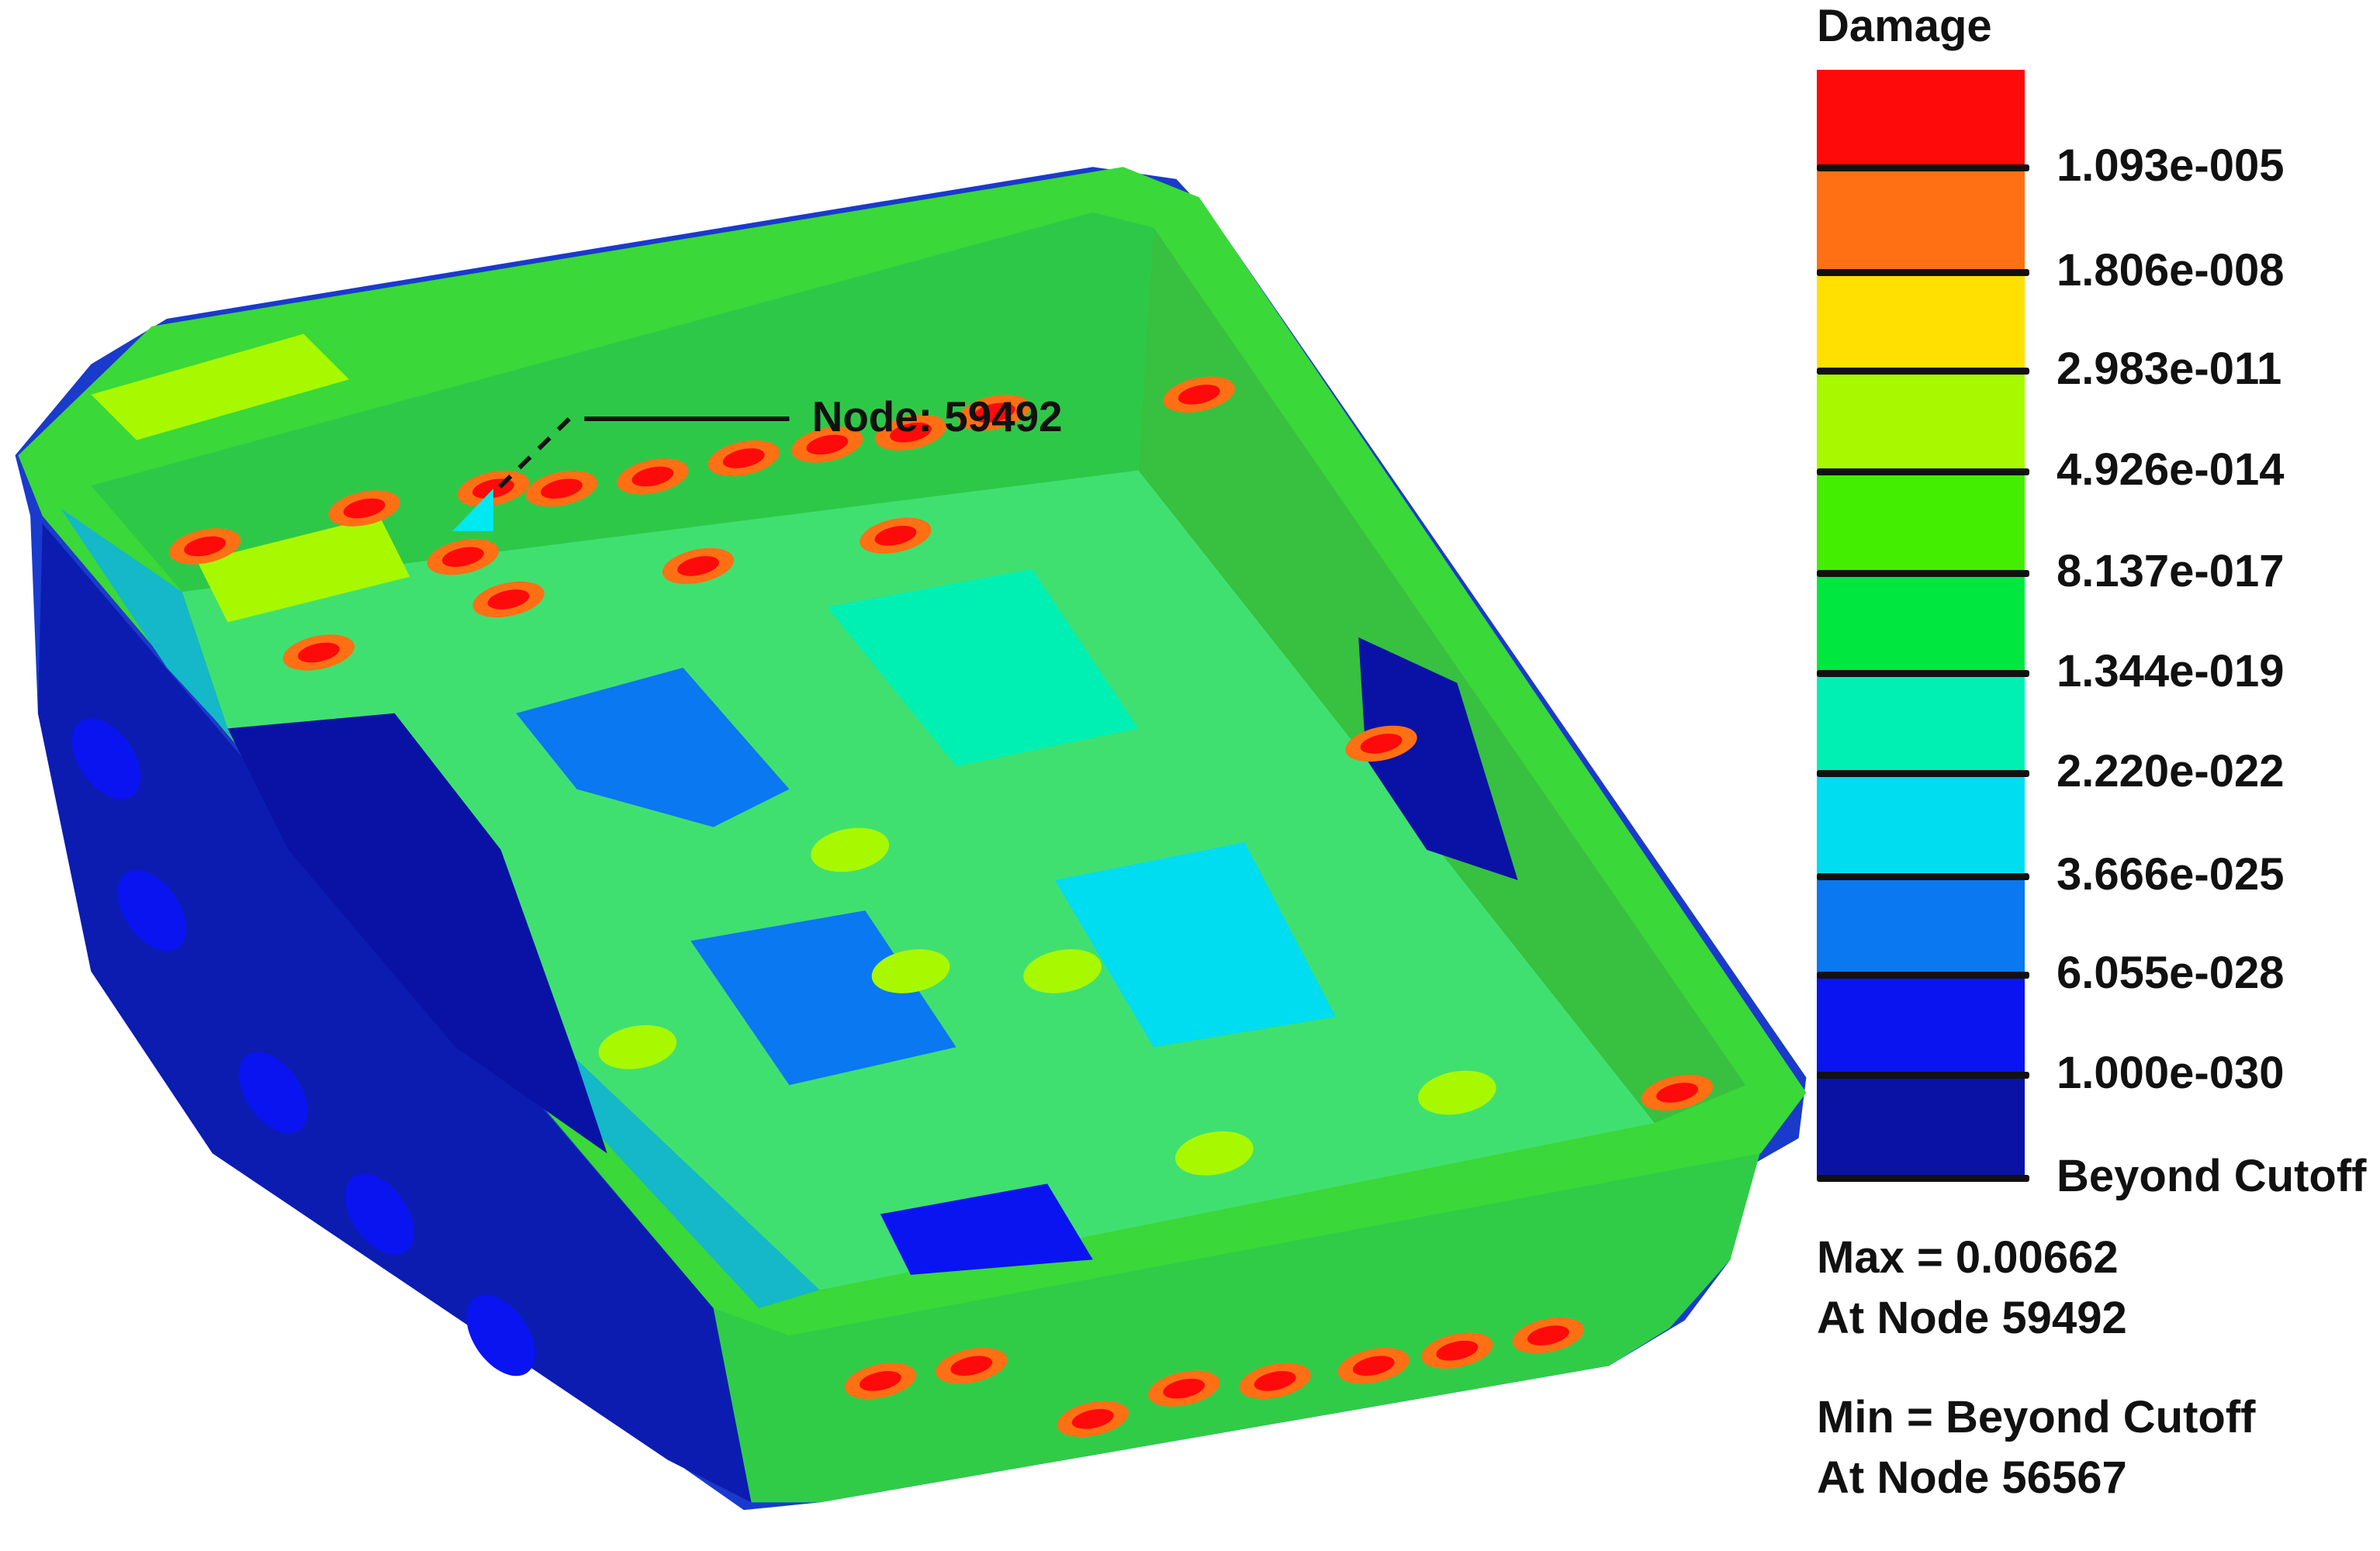 Image resolution: width=2380 pixels, height=1551 pixels. I want to click on legend-level-label: 8.137e-017, so click(2171, 571).